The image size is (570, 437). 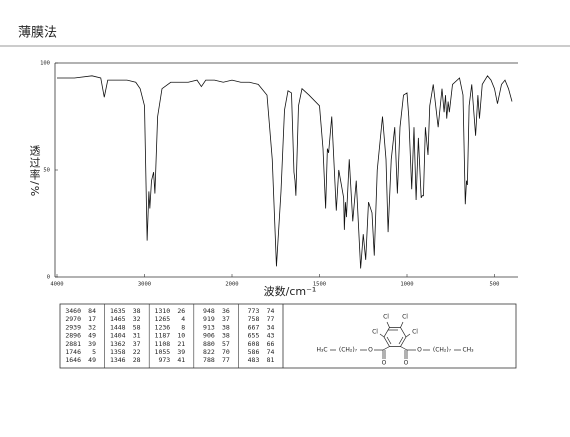 What do you see at coordinates (73, 344) in the screenshot?
I see `peak-wavenumber: 2881` at bounding box center [73, 344].